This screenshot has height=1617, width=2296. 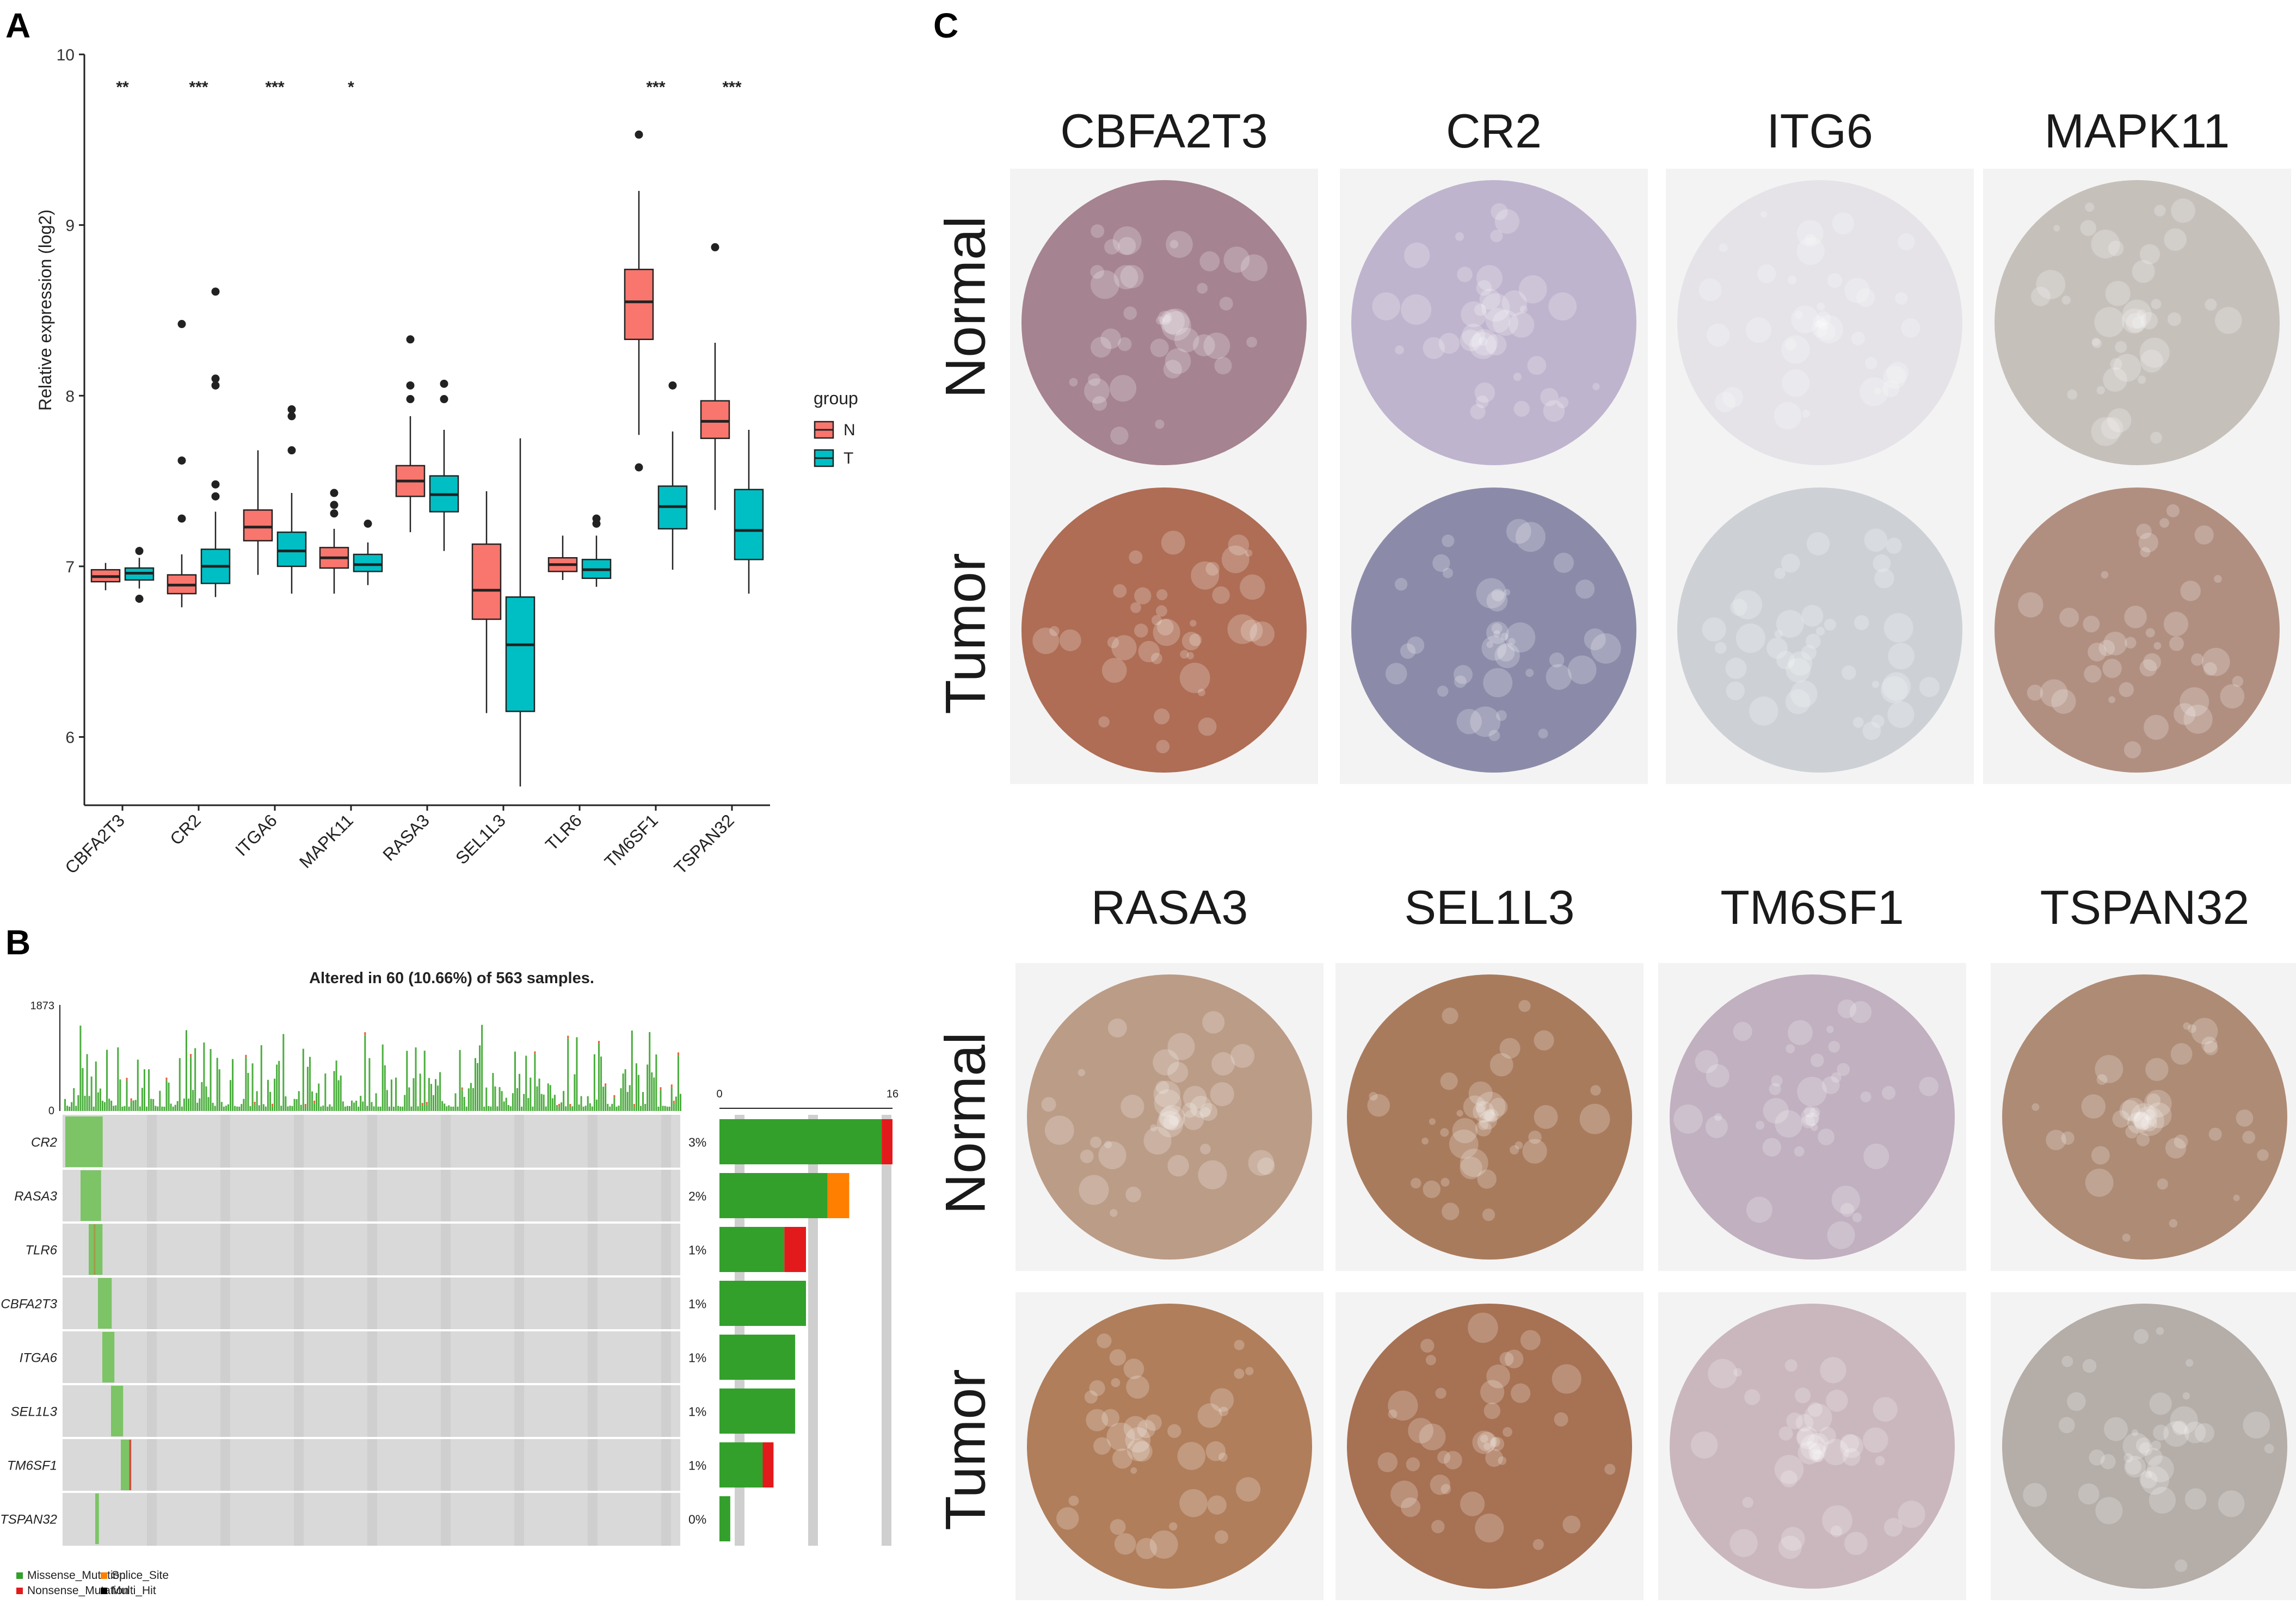 What do you see at coordinates (697, 1520) in the screenshot?
I see `percent-label: 0%` at bounding box center [697, 1520].